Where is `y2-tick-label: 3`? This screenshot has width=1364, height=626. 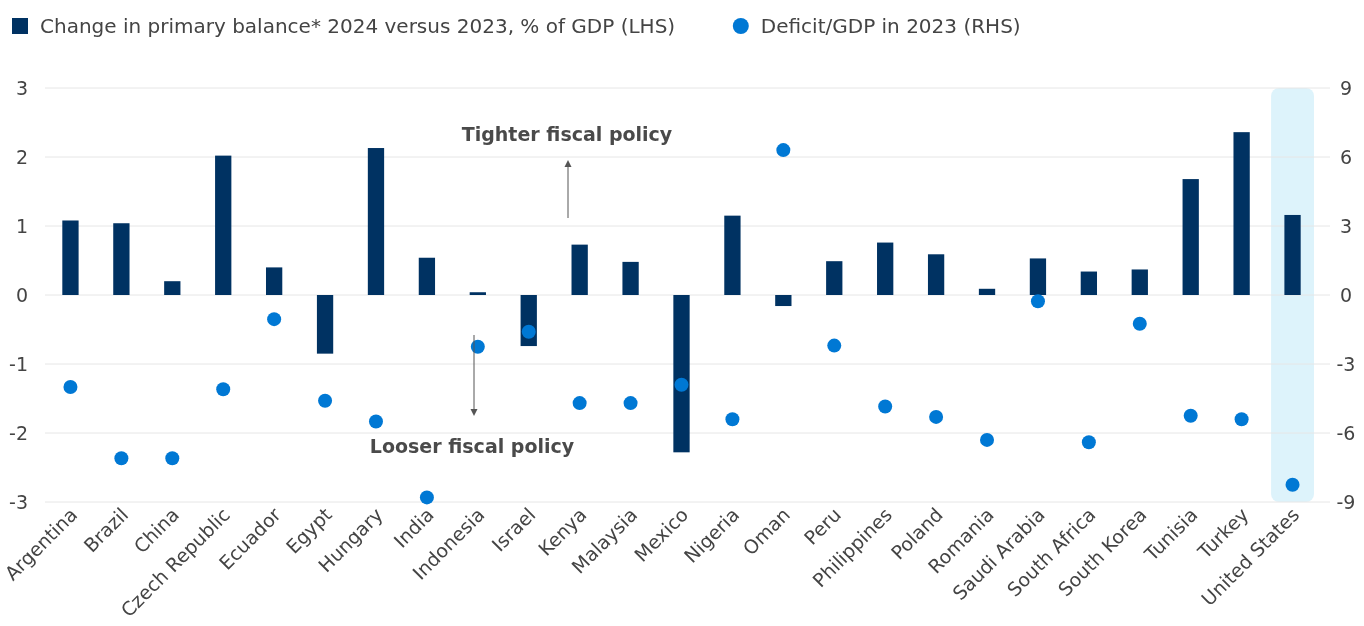
y2-tick-label: 3 is located at coordinates (1346, 226).